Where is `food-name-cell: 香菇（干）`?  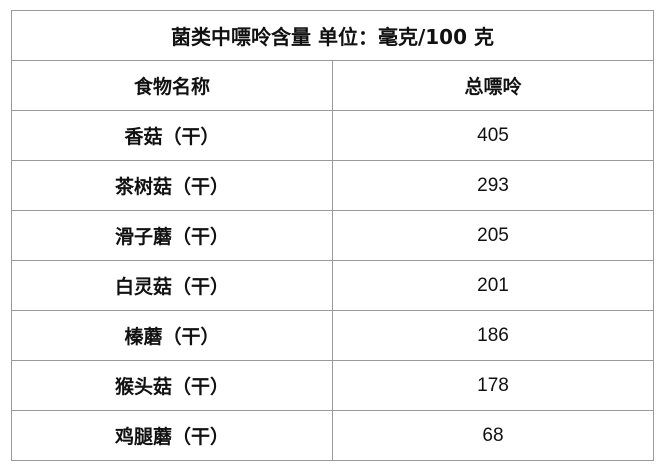 food-name-cell: 香菇（干） is located at coordinates (172, 135).